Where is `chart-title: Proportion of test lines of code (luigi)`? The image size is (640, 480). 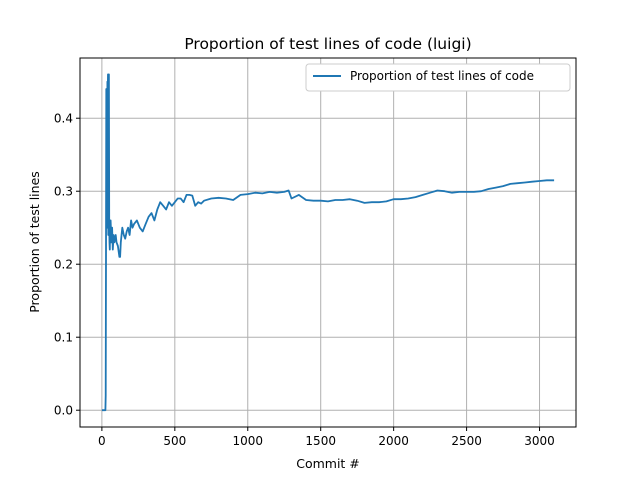
chart-title: Proportion of test lines of code (luigi) is located at coordinates (327, 44).